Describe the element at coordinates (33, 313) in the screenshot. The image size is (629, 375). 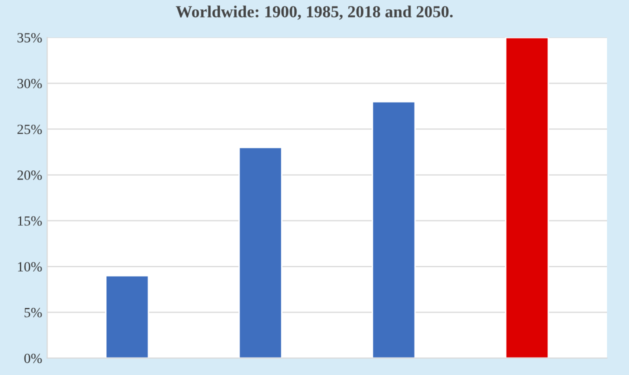
I see `y-tick-label: 5%` at that location.